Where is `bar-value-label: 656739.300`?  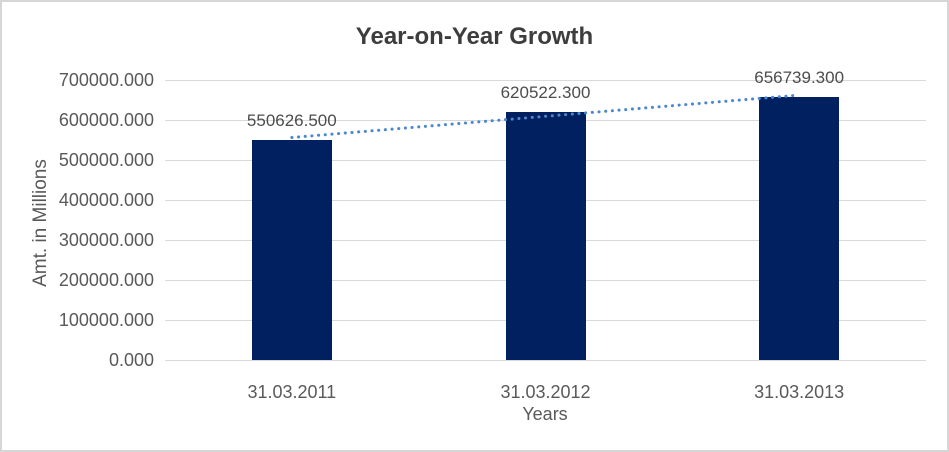 bar-value-label: 656739.300 is located at coordinates (799, 78).